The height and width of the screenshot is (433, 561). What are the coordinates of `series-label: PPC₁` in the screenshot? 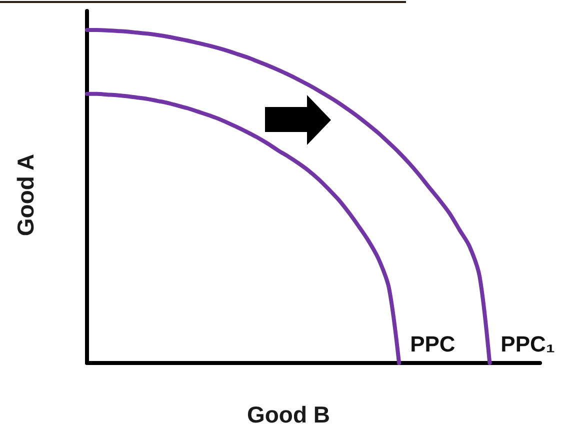 It's located at (528, 344).